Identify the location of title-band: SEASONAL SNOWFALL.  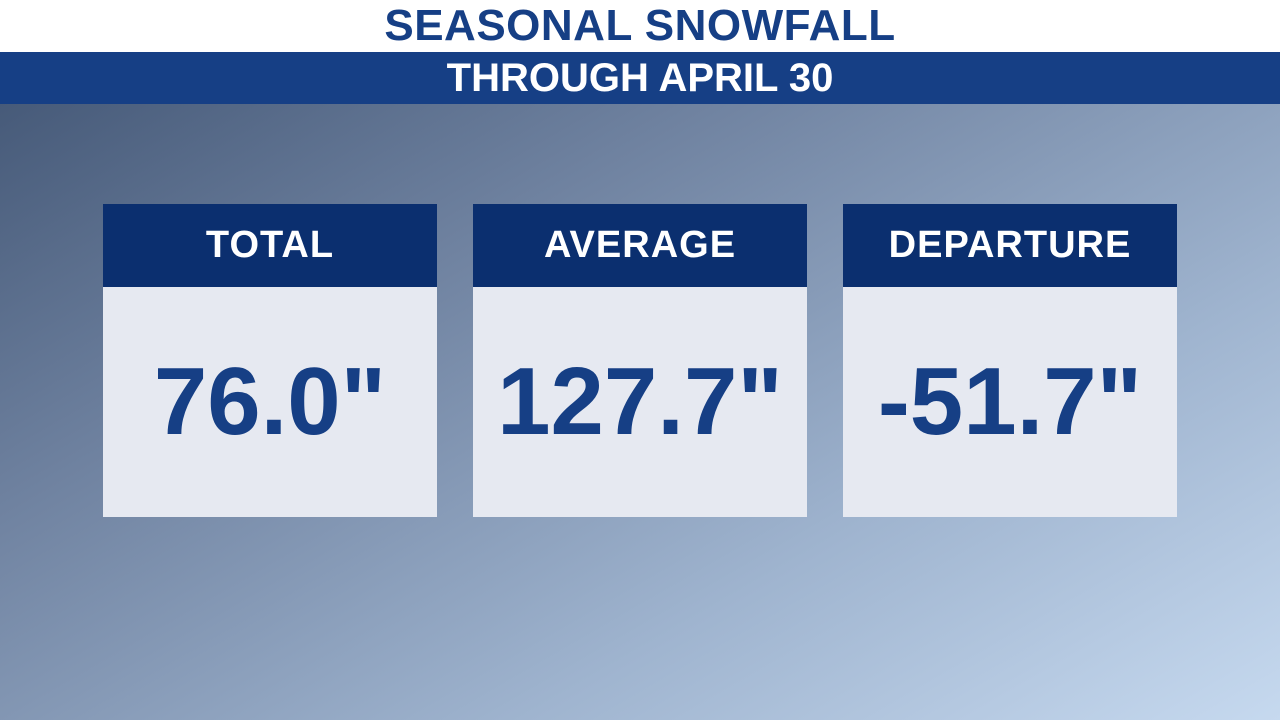
(640, 26).